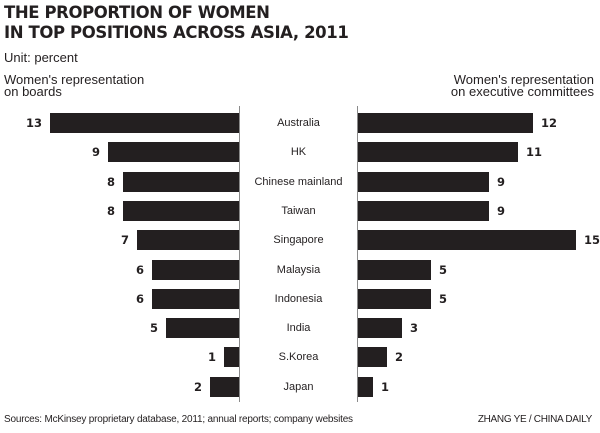  Describe the element at coordinates (33, 91) in the screenshot. I see `left-series-label-line2: on boards` at that location.